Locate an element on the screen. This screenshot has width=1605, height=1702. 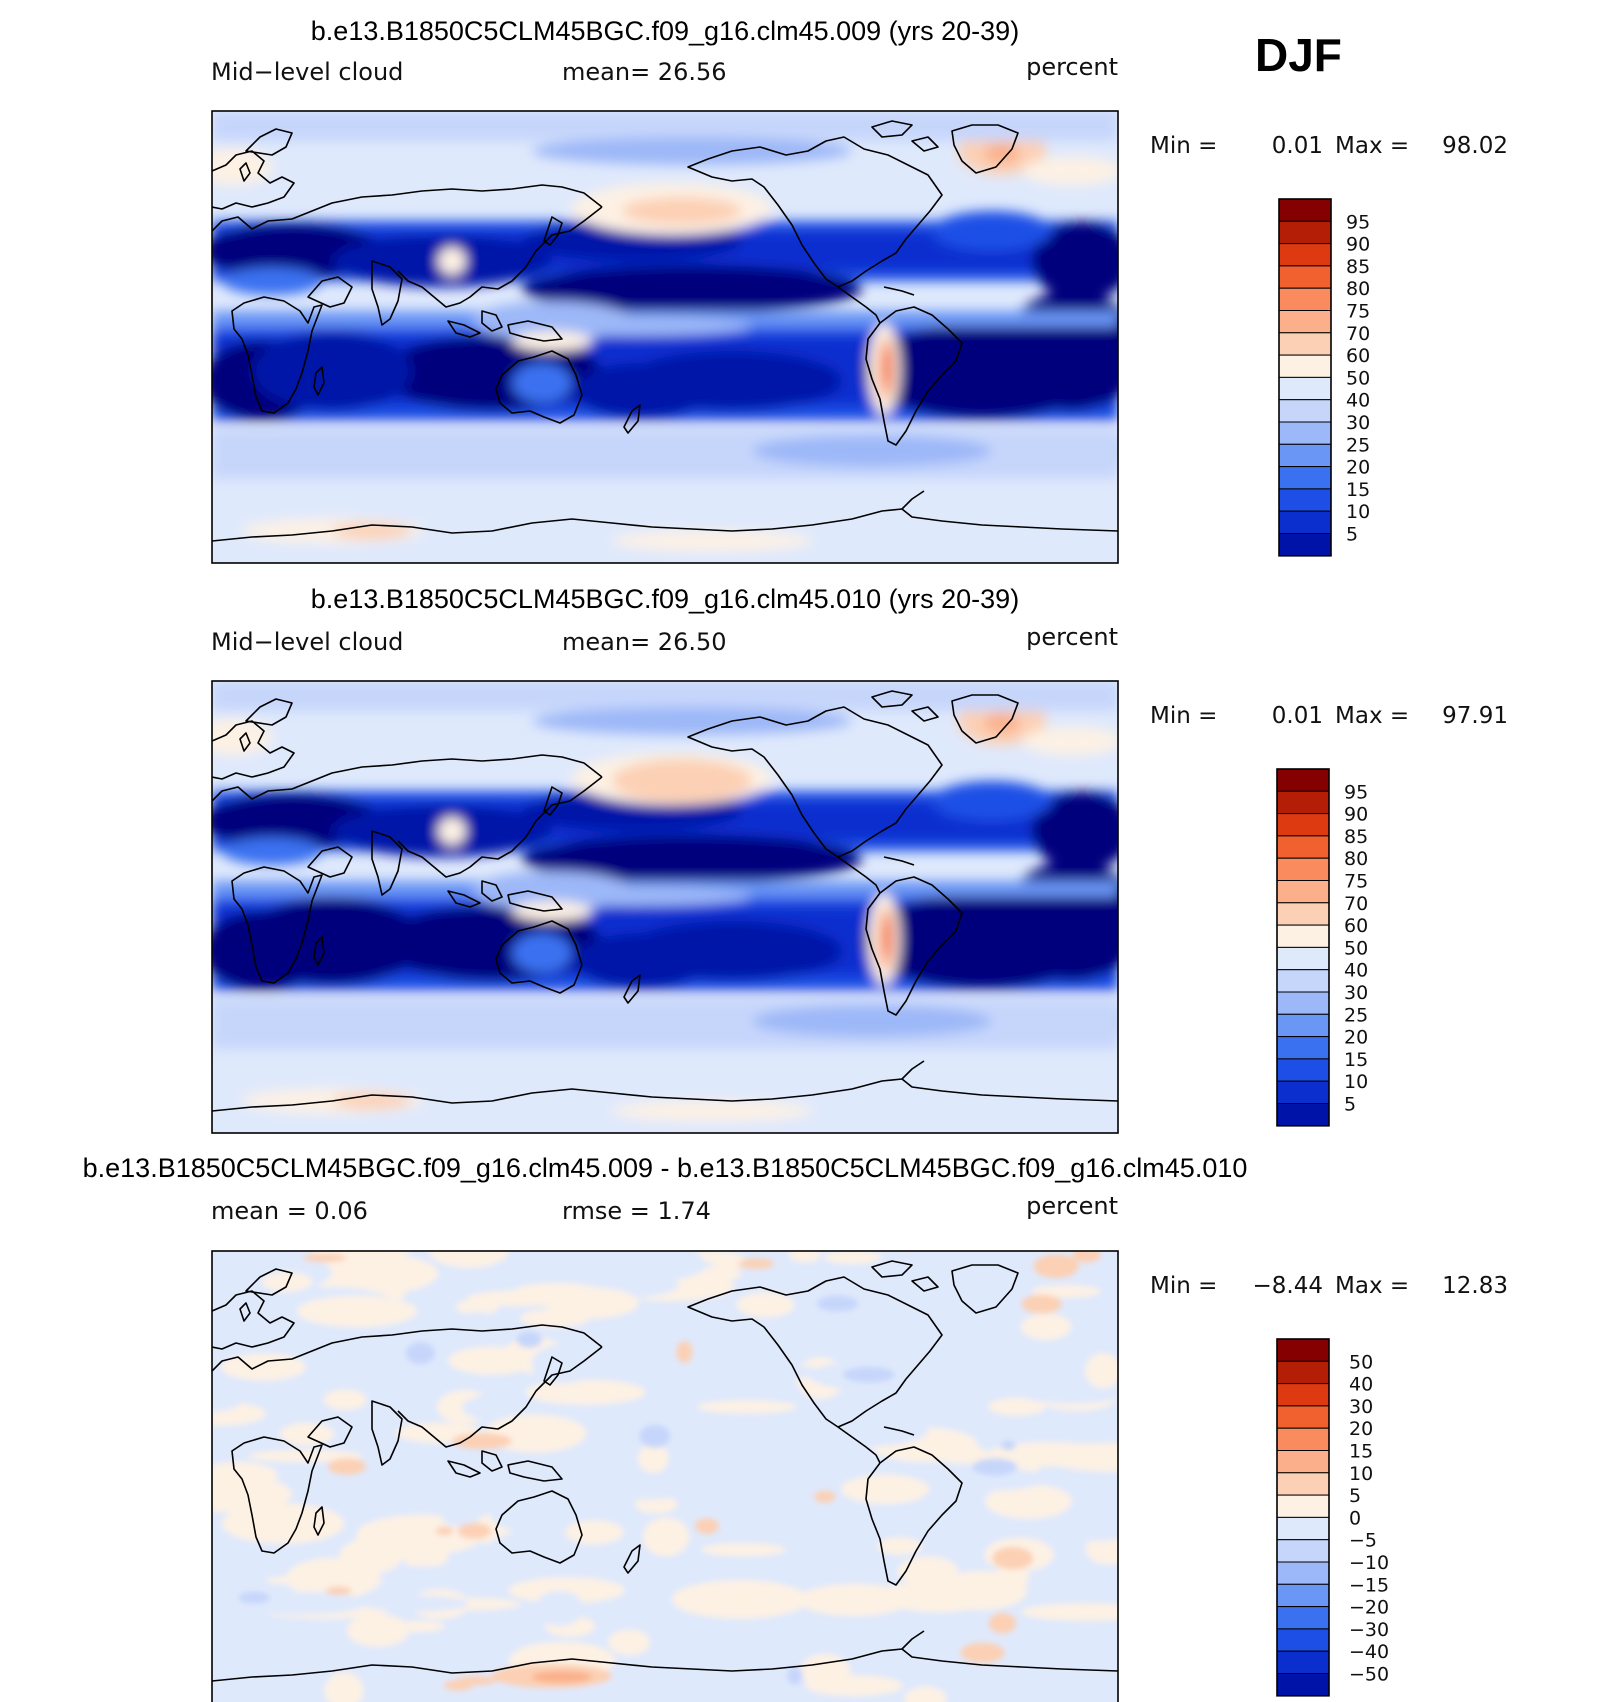
colorbar-label: −20 is located at coordinates (1369, 1608).